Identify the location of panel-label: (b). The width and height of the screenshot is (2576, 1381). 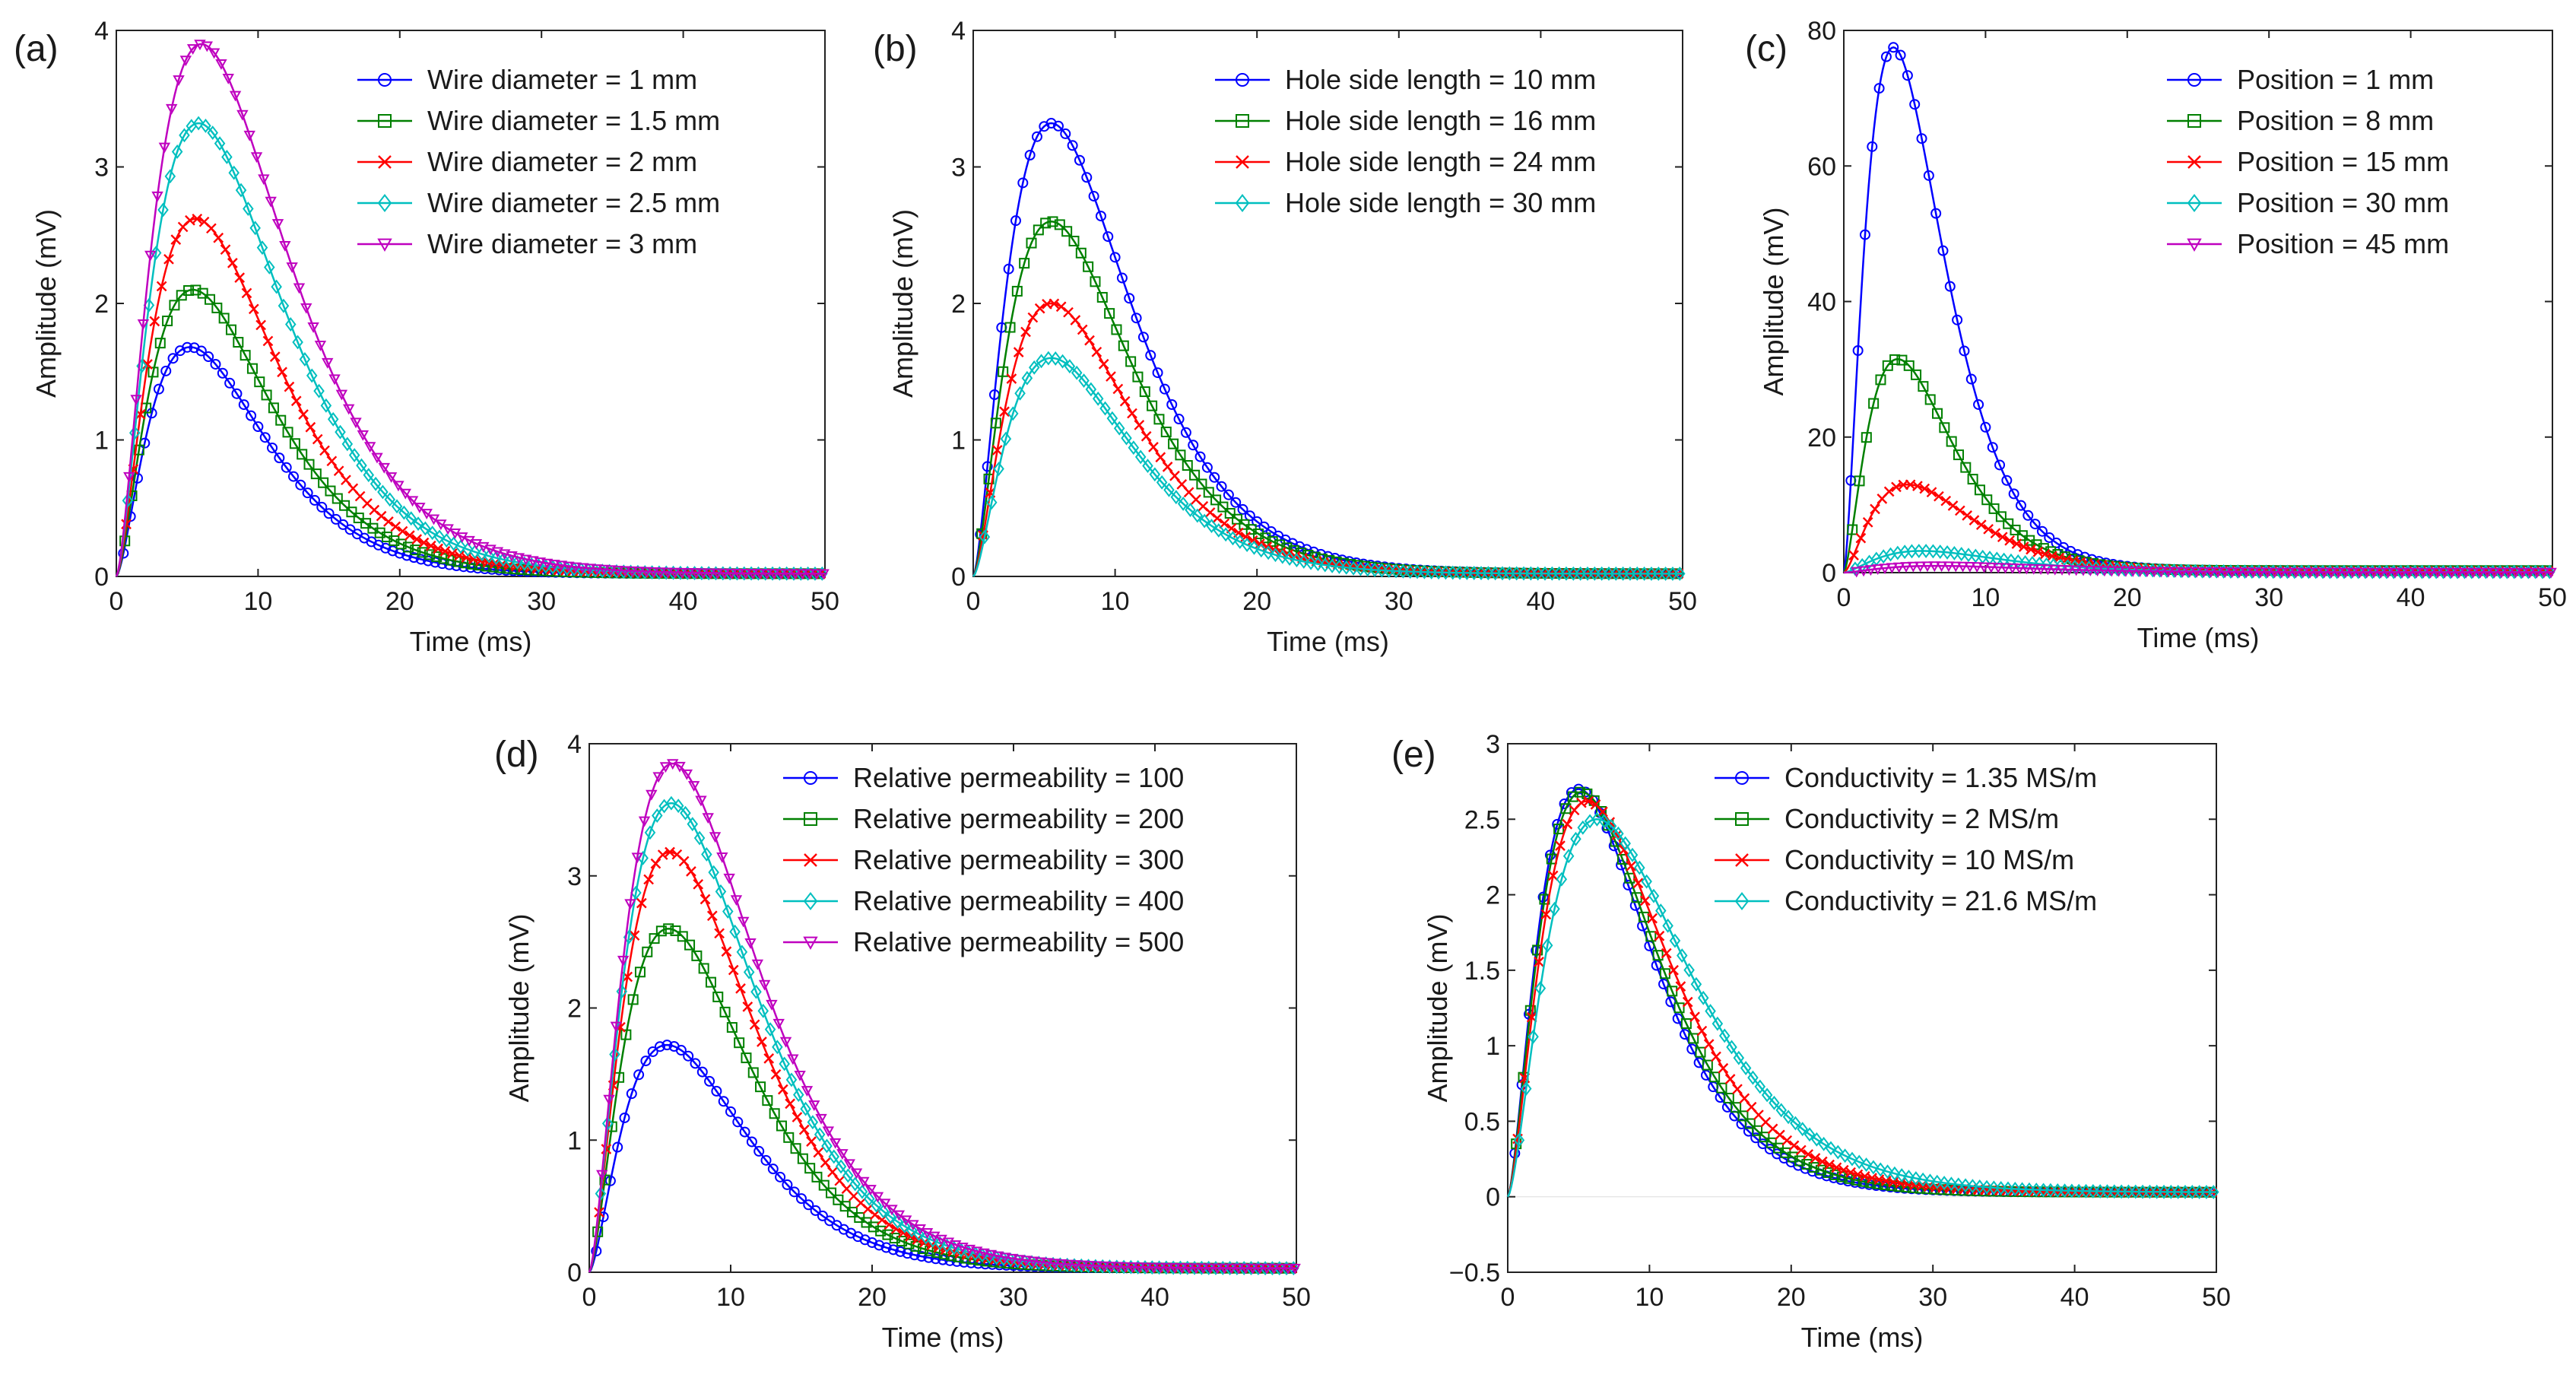
(895, 49).